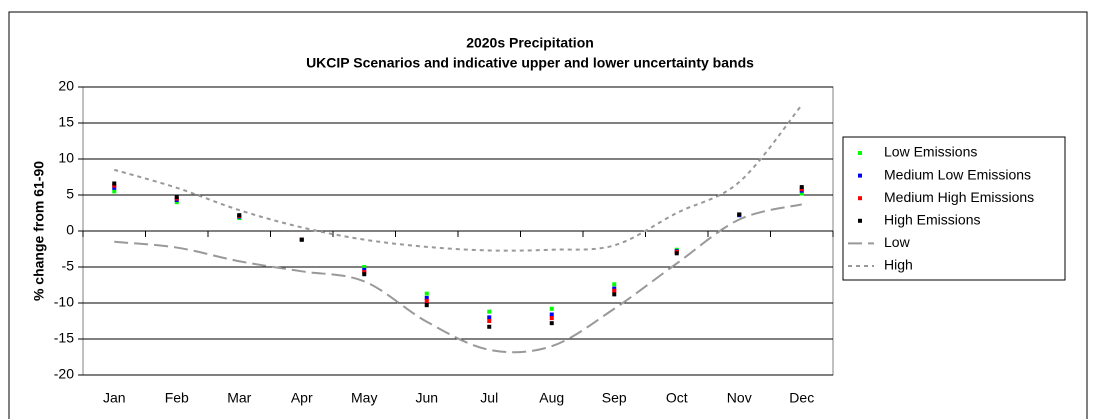 This screenshot has height=419, width=1096. Describe the element at coordinates (739, 398) in the screenshot. I see `x-tick-label: Nov` at that location.